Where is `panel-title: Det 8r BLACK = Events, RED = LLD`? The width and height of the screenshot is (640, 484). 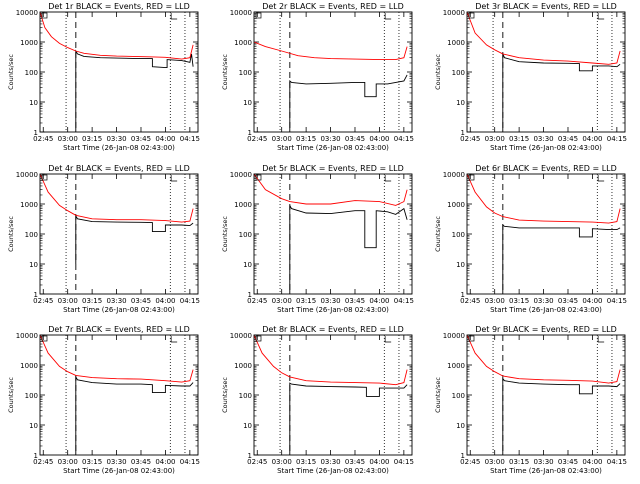 panel-title: Det 8r BLACK = Events, RED = LLD is located at coordinates (333, 329).